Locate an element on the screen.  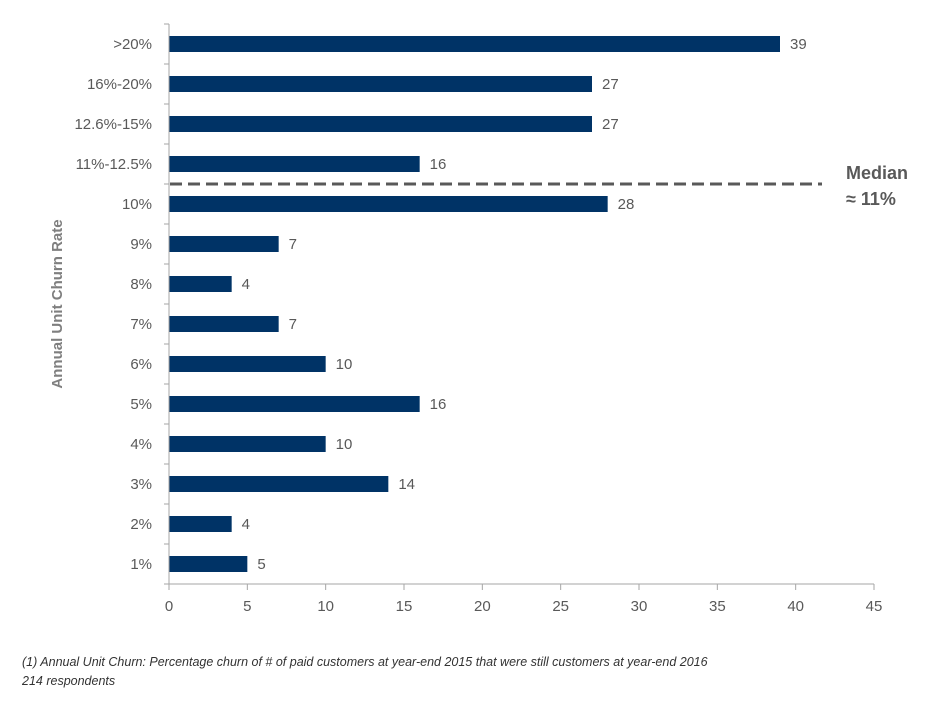
value-label-2: 27 is located at coordinates (610, 124).